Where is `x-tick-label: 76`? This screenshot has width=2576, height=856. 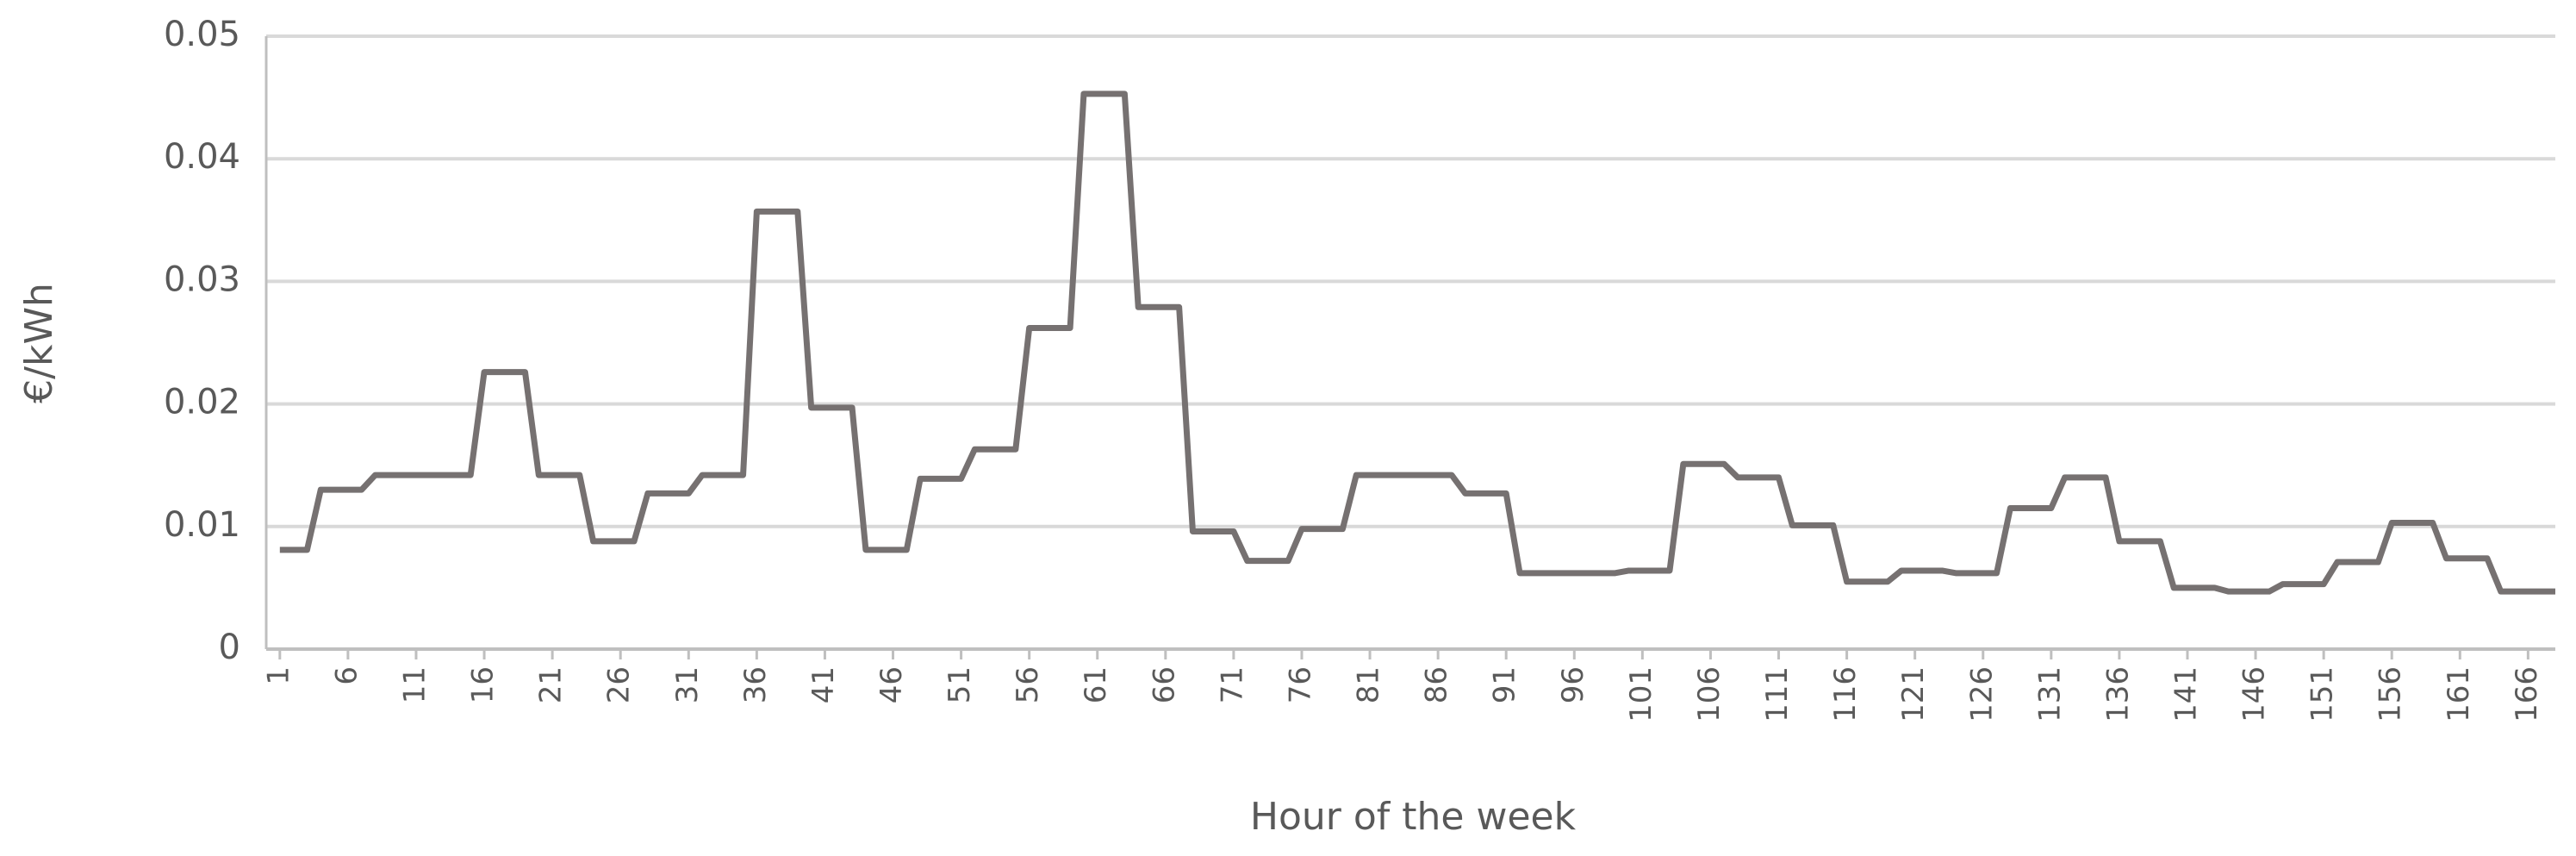 x-tick-label: 76 is located at coordinates (1300, 684).